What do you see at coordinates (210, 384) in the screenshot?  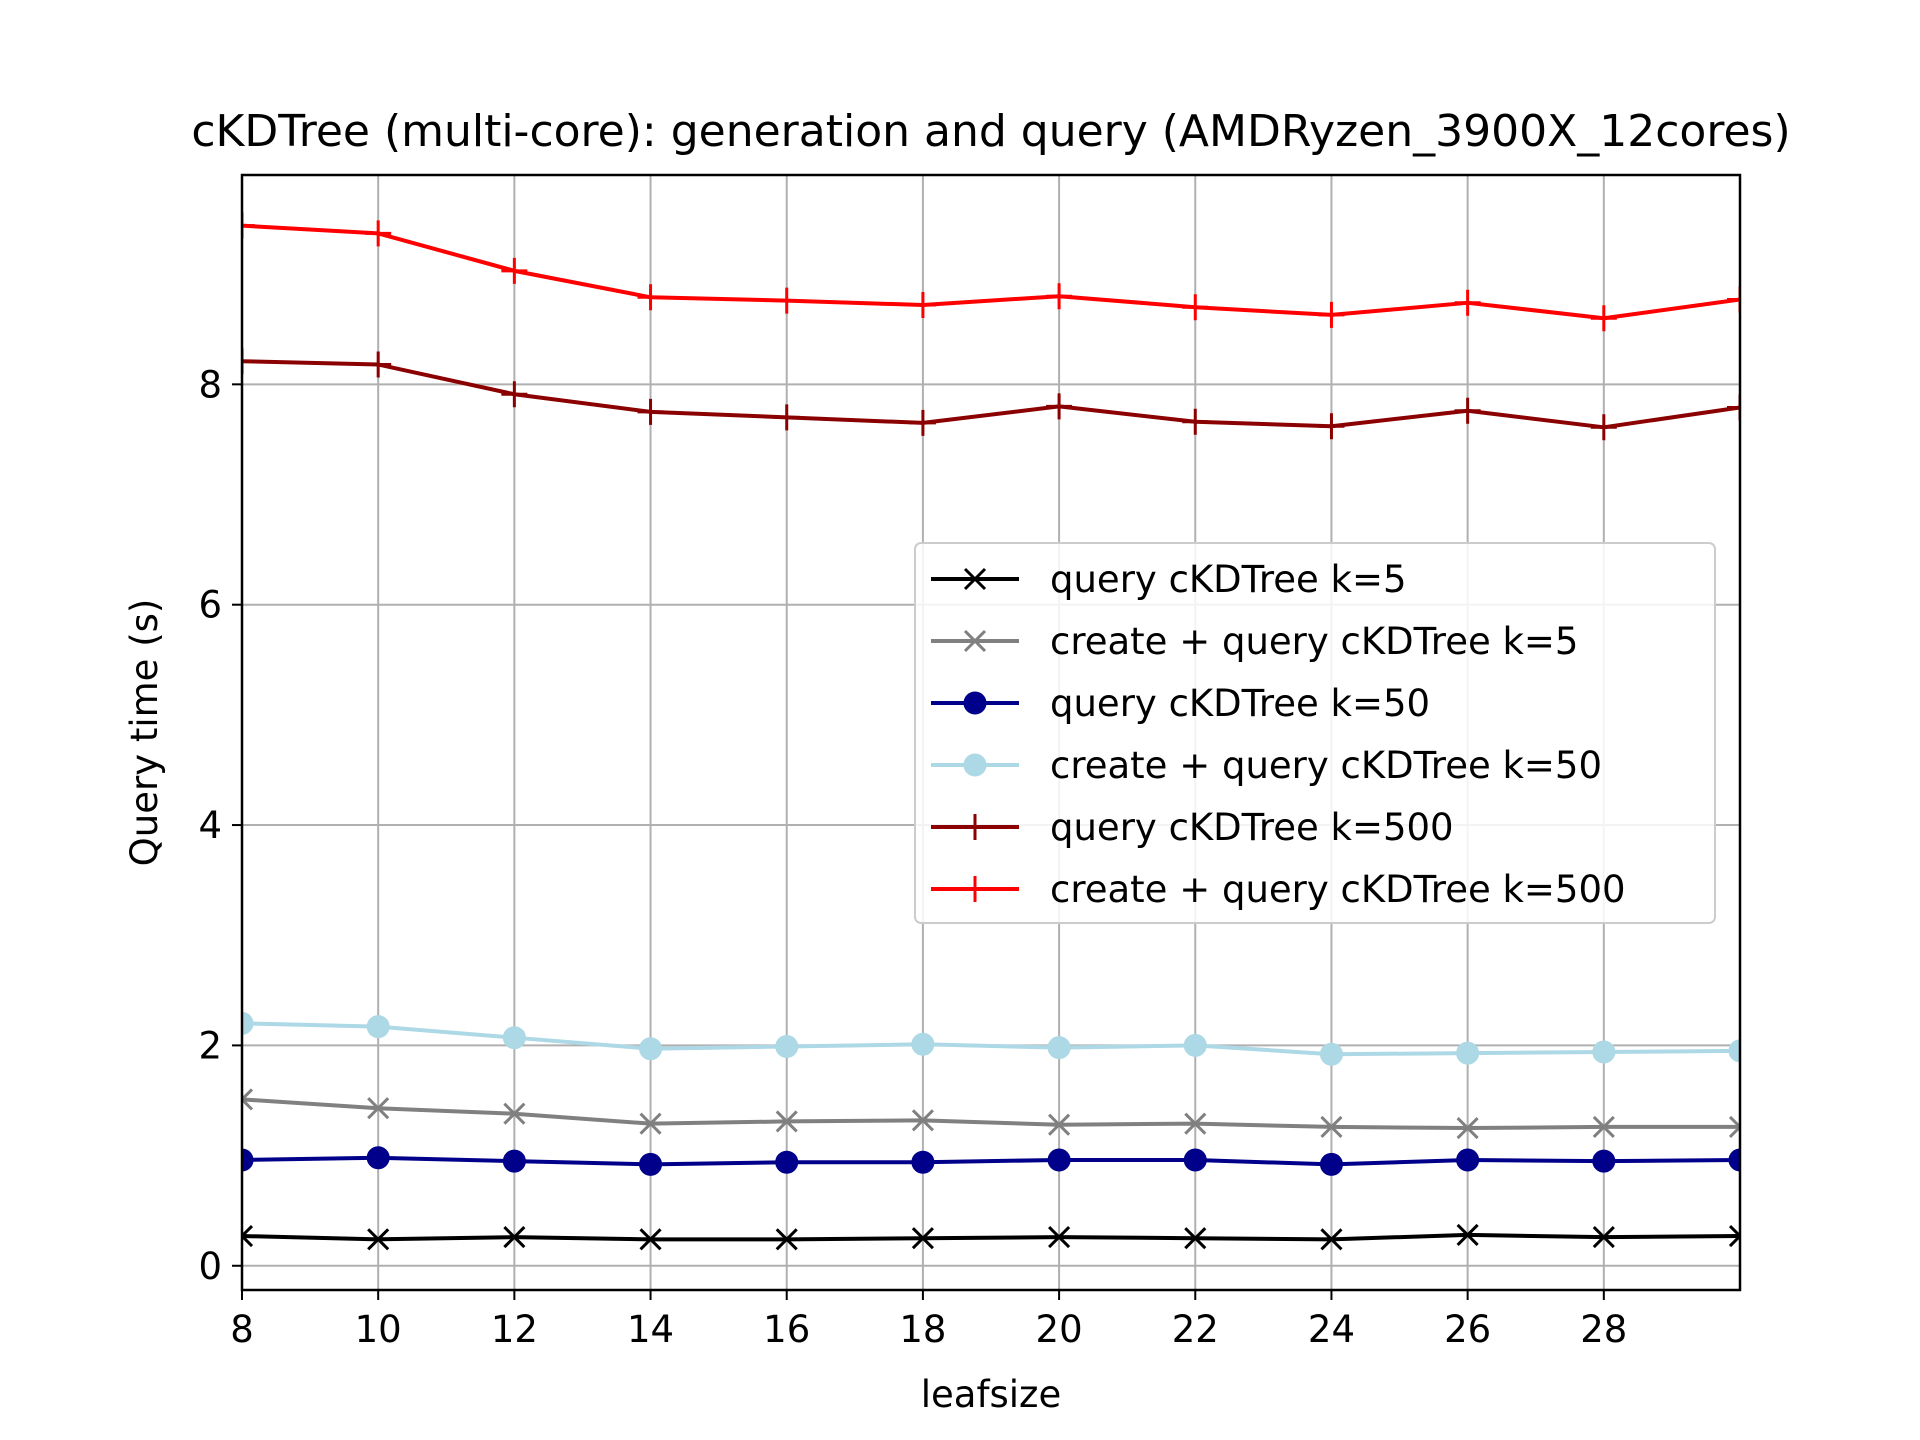 I see `y-tick-label: 8` at bounding box center [210, 384].